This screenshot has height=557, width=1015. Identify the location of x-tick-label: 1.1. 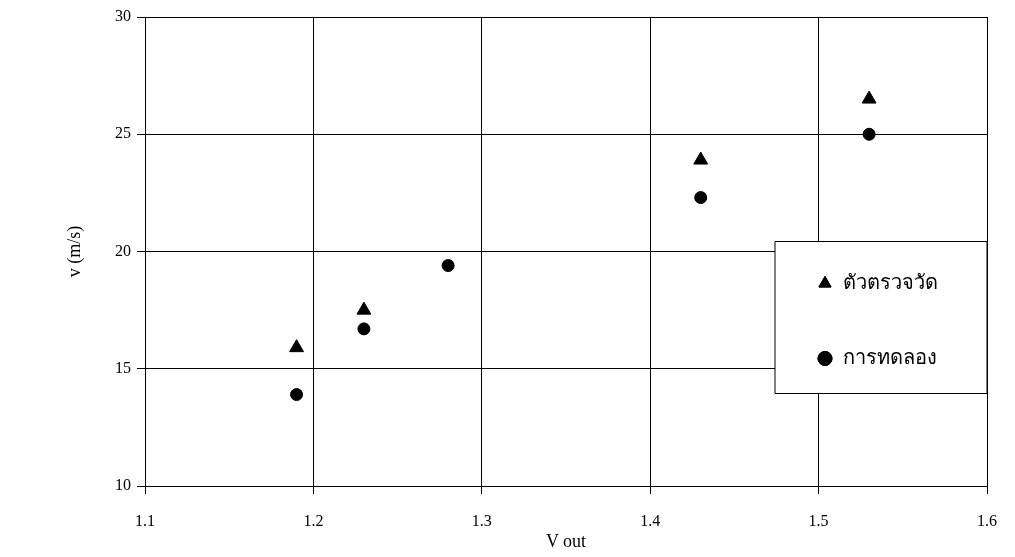
(145, 520).